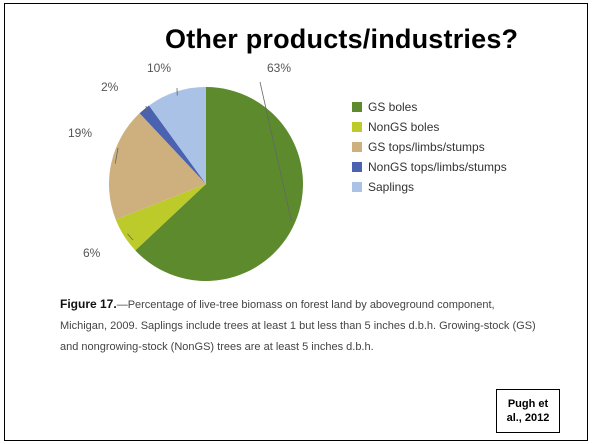 The width and height of the screenshot is (592, 444). I want to click on legend-item: GS boles, so click(429, 107).